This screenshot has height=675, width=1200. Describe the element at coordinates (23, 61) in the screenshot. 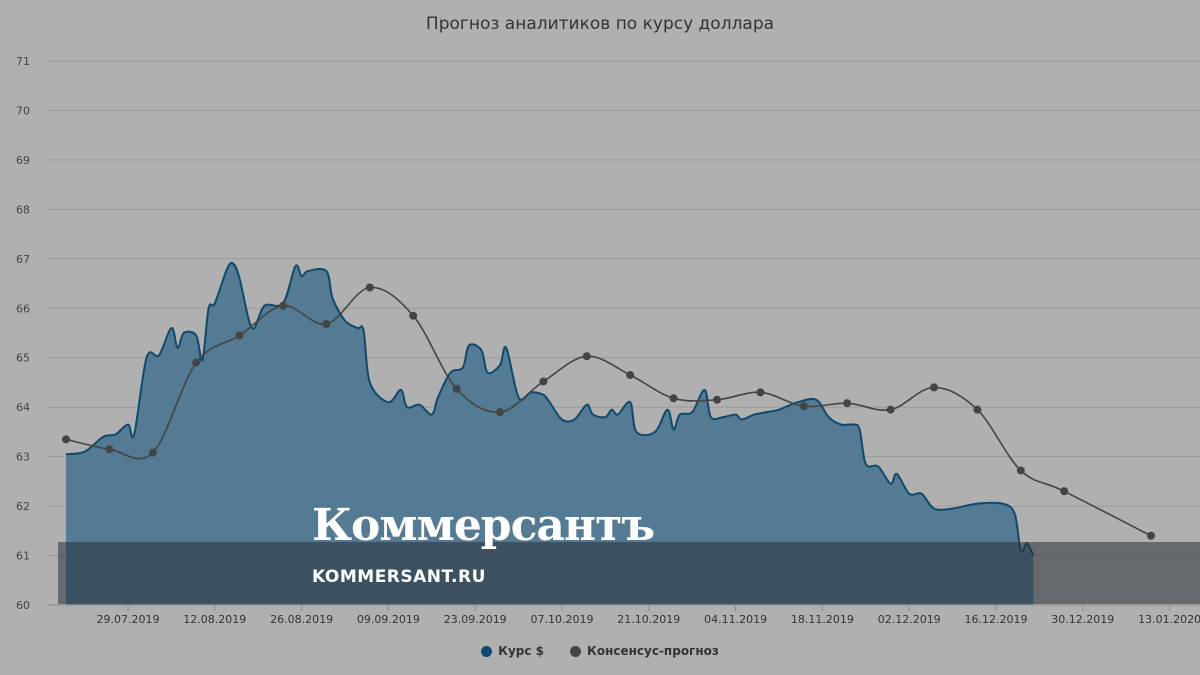

I see `y-tick-label: 71` at that location.